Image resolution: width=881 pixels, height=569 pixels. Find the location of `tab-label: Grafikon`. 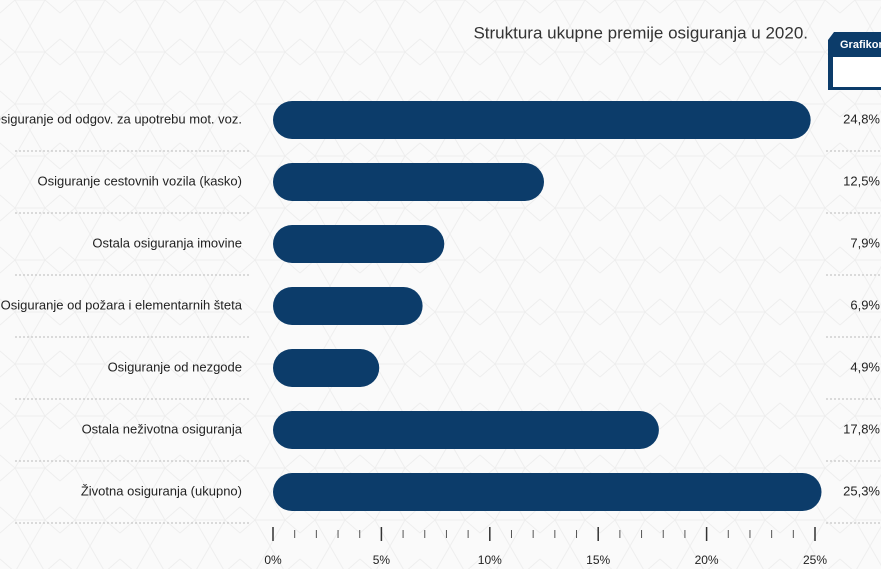

tab-label: Grafikon is located at coordinates (860, 45).